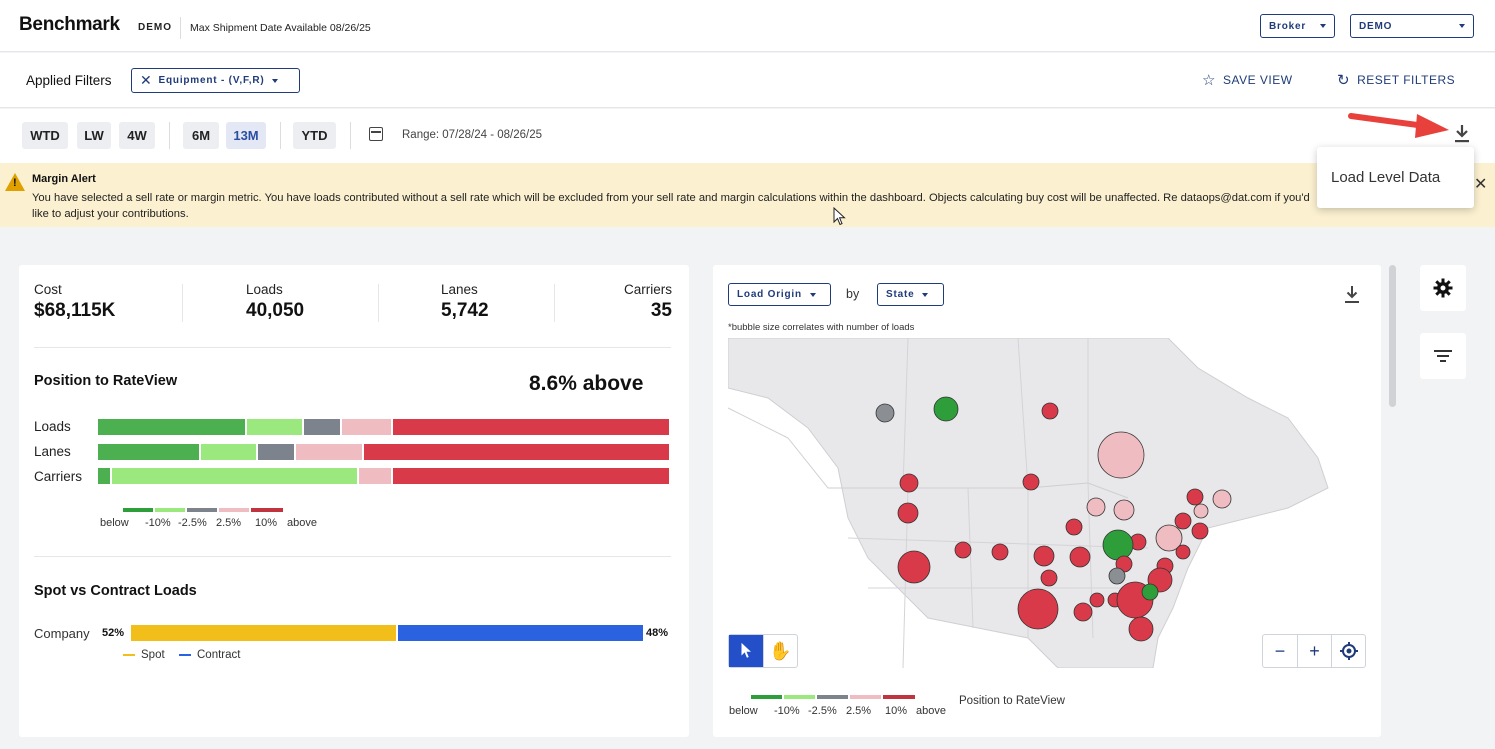 The image size is (1495, 749). What do you see at coordinates (275, 310) in the screenshot?
I see `kpi-value: 40,050` at bounding box center [275, 310].